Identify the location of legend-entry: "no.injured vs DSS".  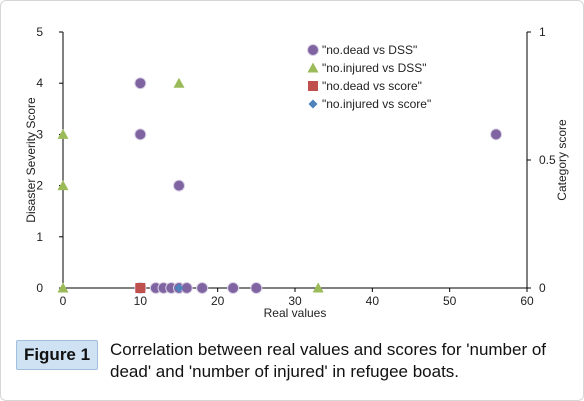
(367, 68).